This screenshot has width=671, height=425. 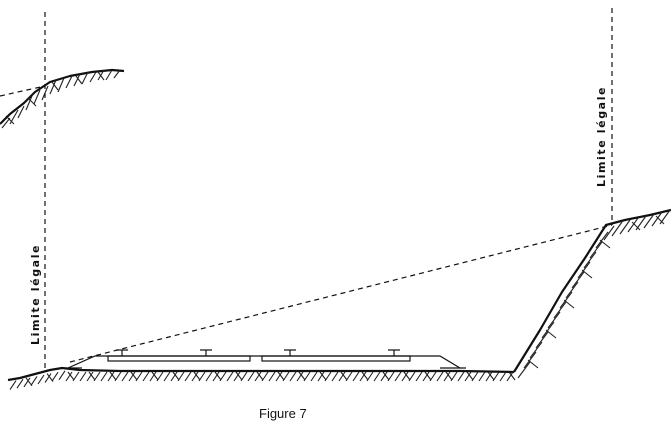 I want to click on track-bed, so click(x=263, y=359).